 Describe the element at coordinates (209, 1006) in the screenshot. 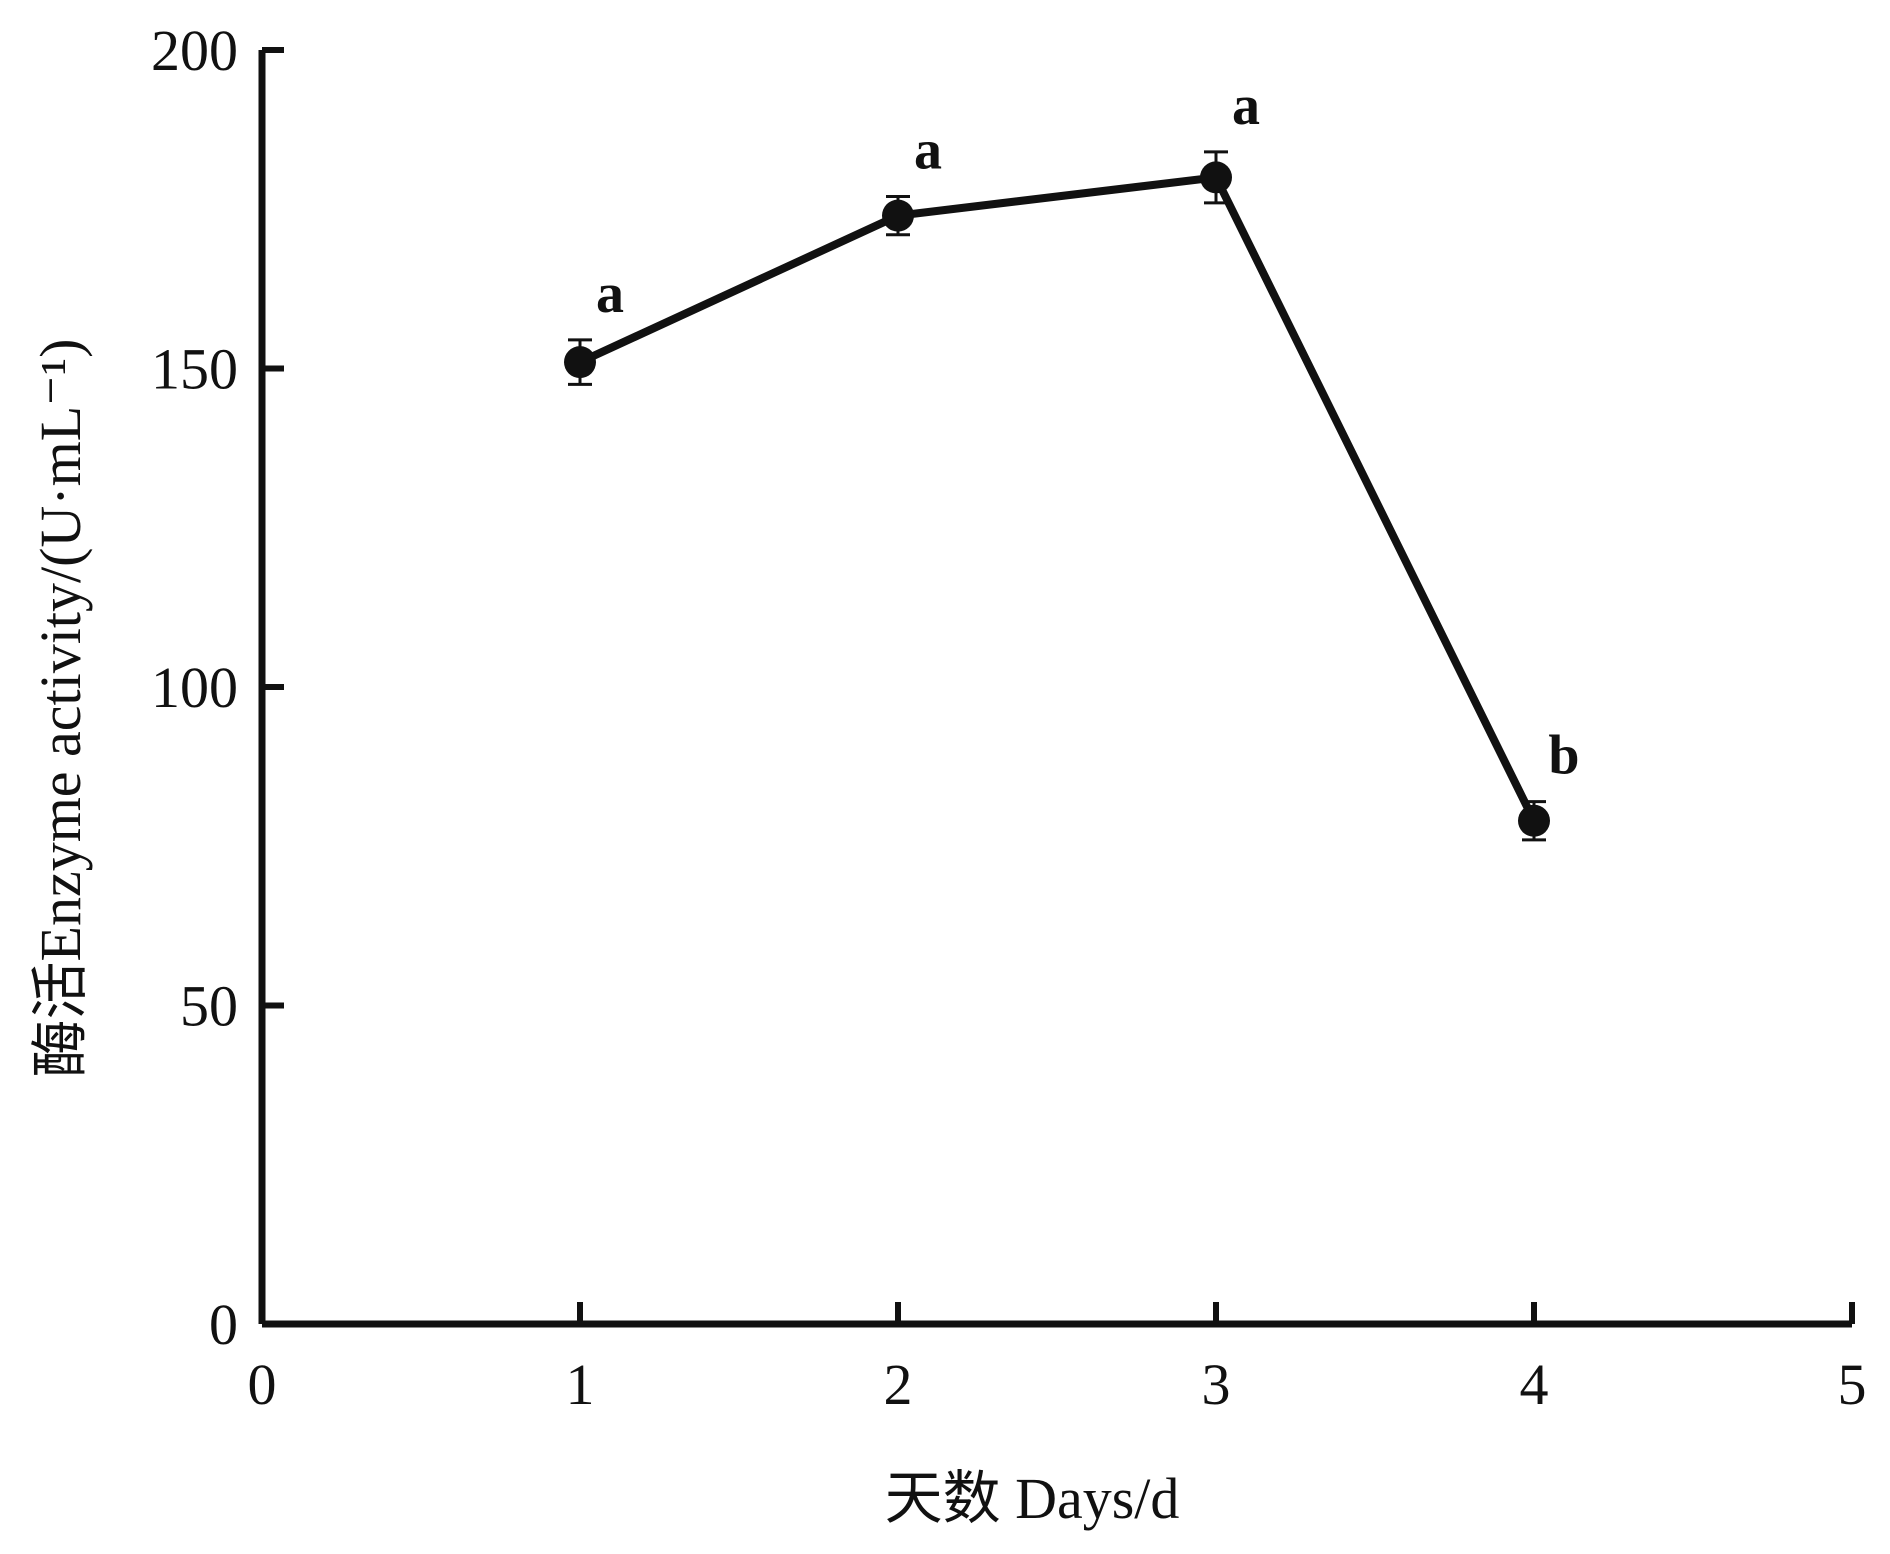

I see `y-tick-label: 50` at that location.